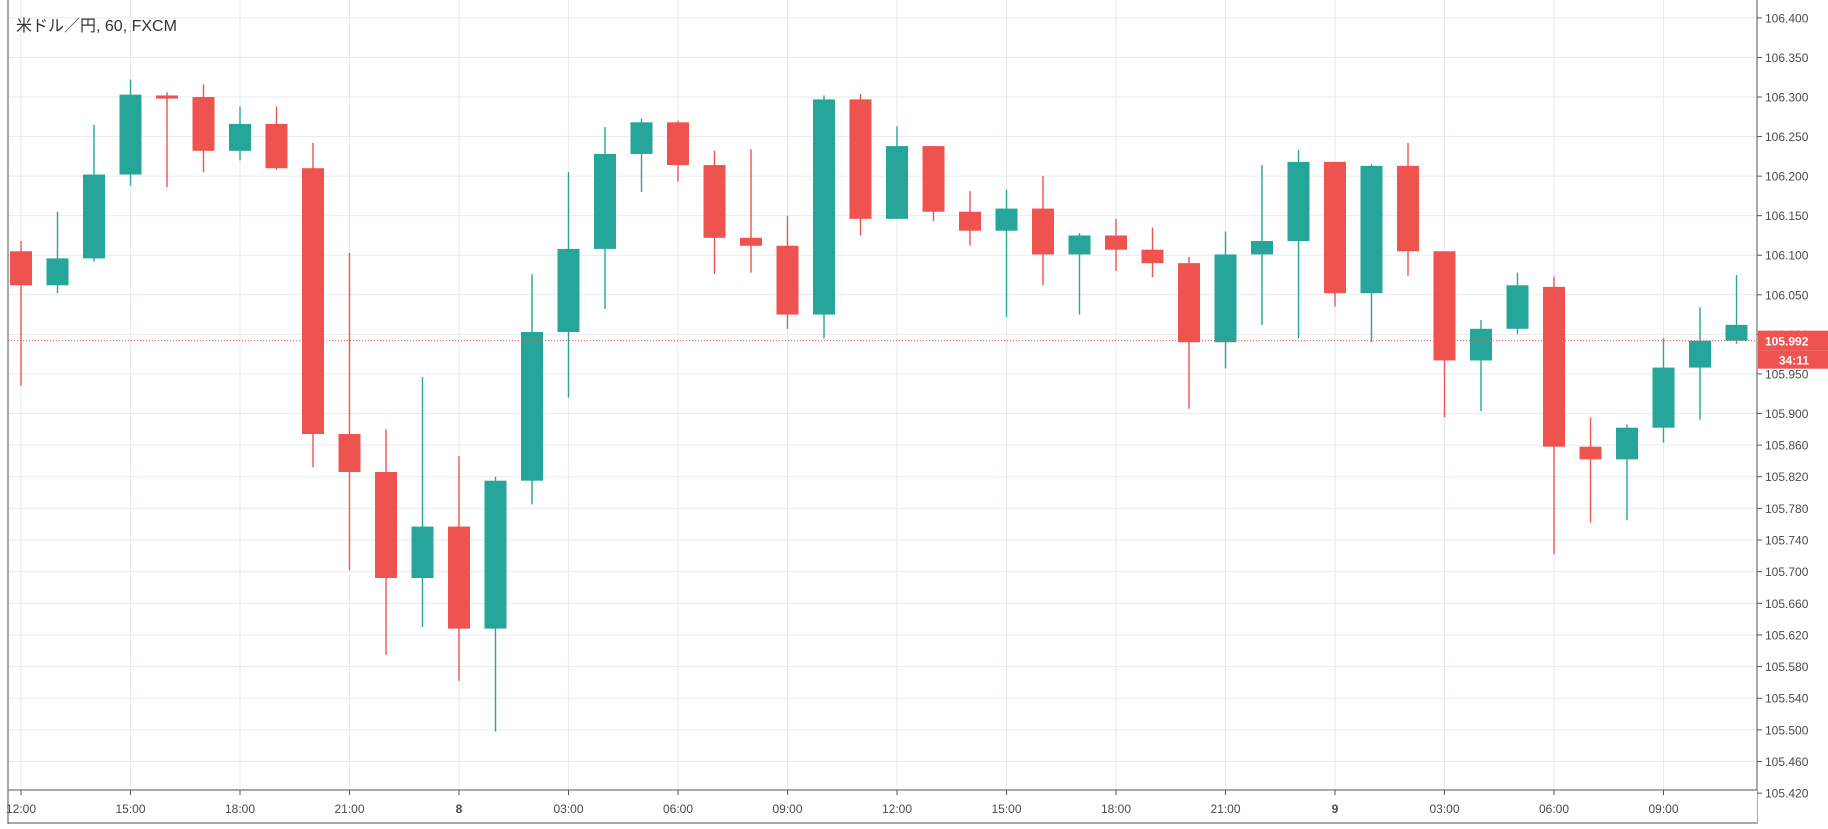 Image resolution: width=1828 pixels, height=829 pixels. What do you see at coordinates (1787, 295) in the screenshot?
I see `price-tick-label: 106.050` at bounding box center [1787, 295].